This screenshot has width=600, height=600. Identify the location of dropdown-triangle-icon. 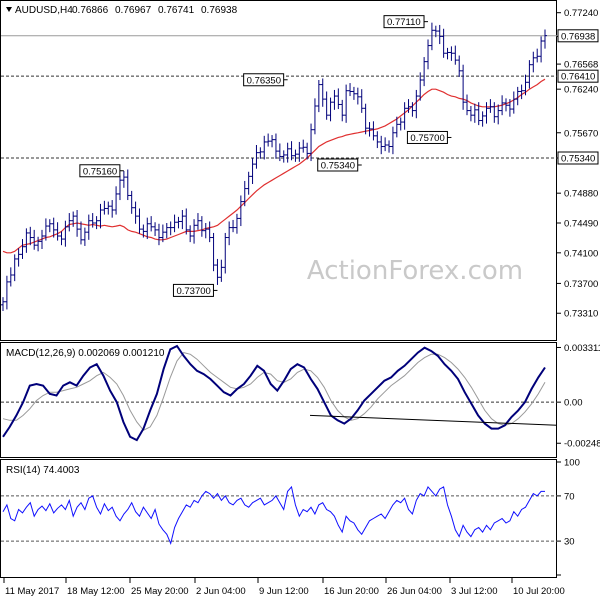
(9, 9).